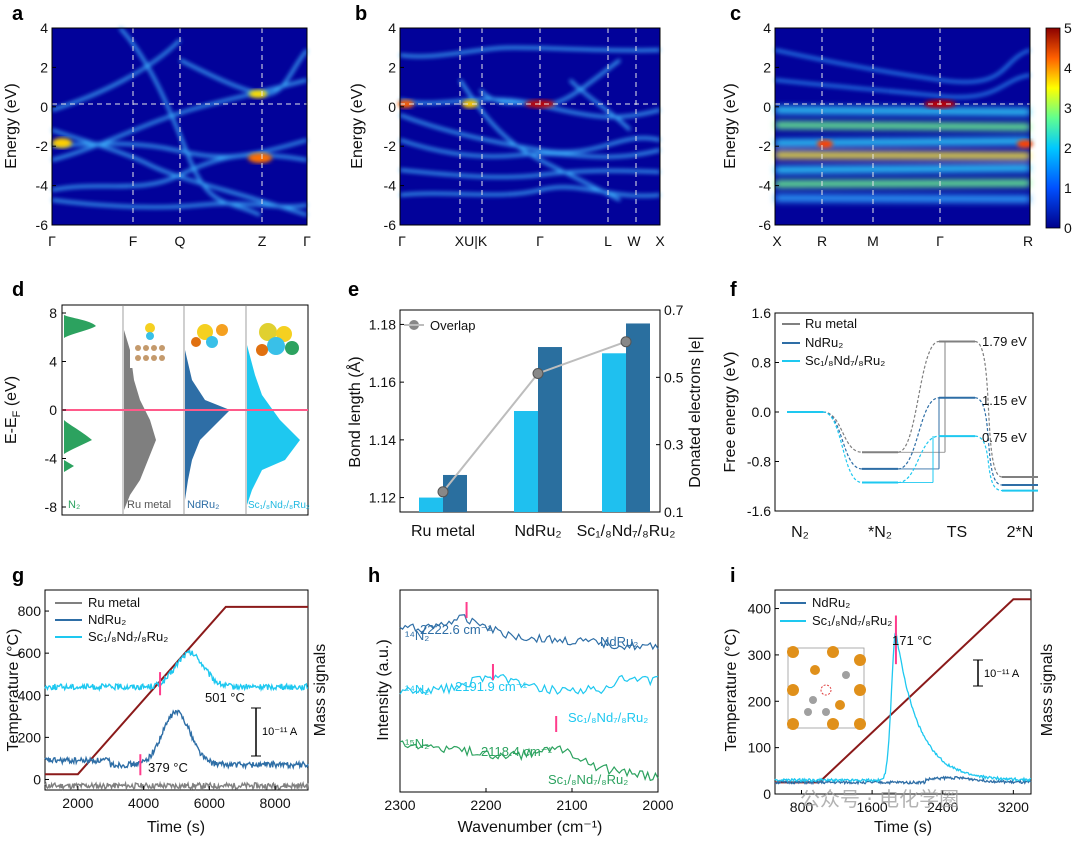 This screenshot has width=1080, height=841. I want to click on xtick-label-i-2: 2400, so click(942, 807).